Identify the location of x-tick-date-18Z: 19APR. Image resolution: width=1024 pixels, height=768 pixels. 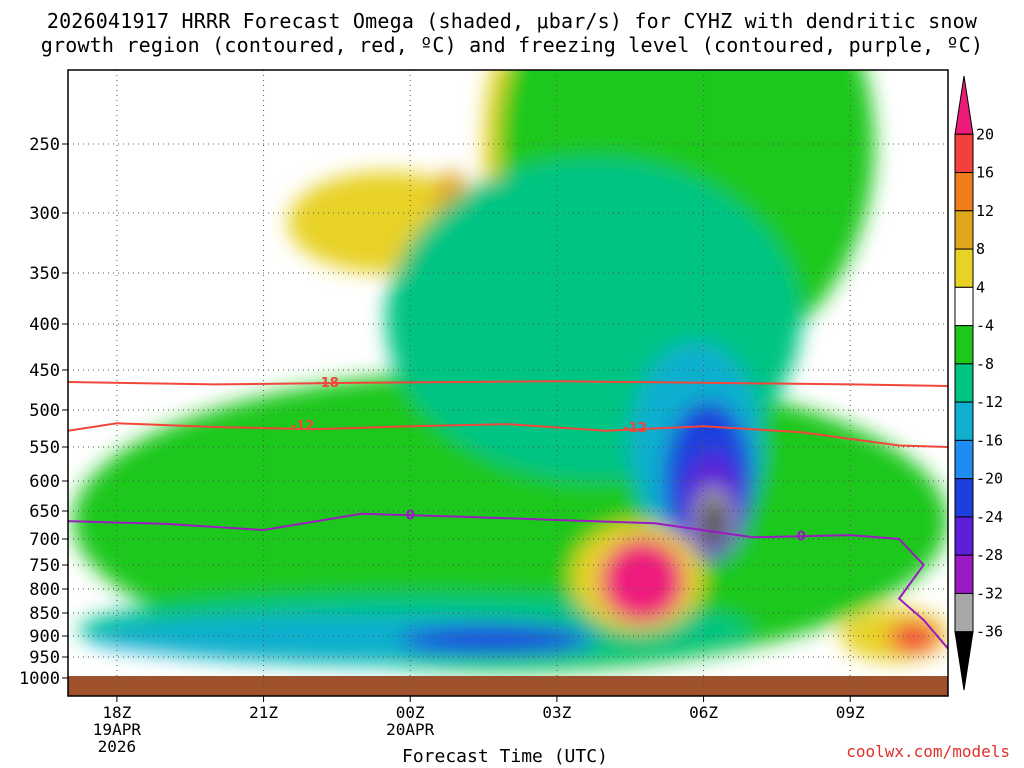
(117, 729).